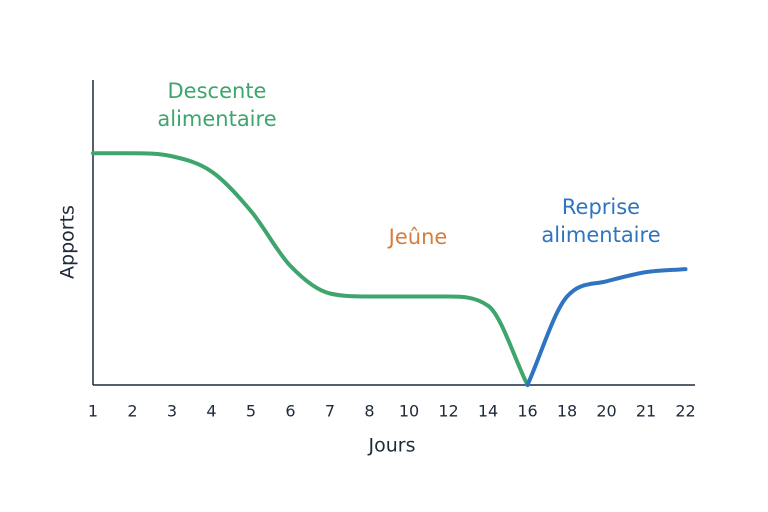 This screenshot has height=512, width=768. Describe the element at coordinates (488, 411) in the screenshot. I see `x-tick-label: 14` at that location.